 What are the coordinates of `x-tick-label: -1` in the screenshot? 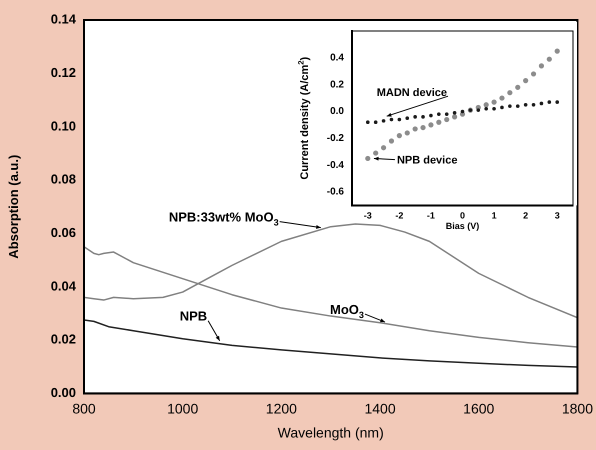 It's located at (430, 215).